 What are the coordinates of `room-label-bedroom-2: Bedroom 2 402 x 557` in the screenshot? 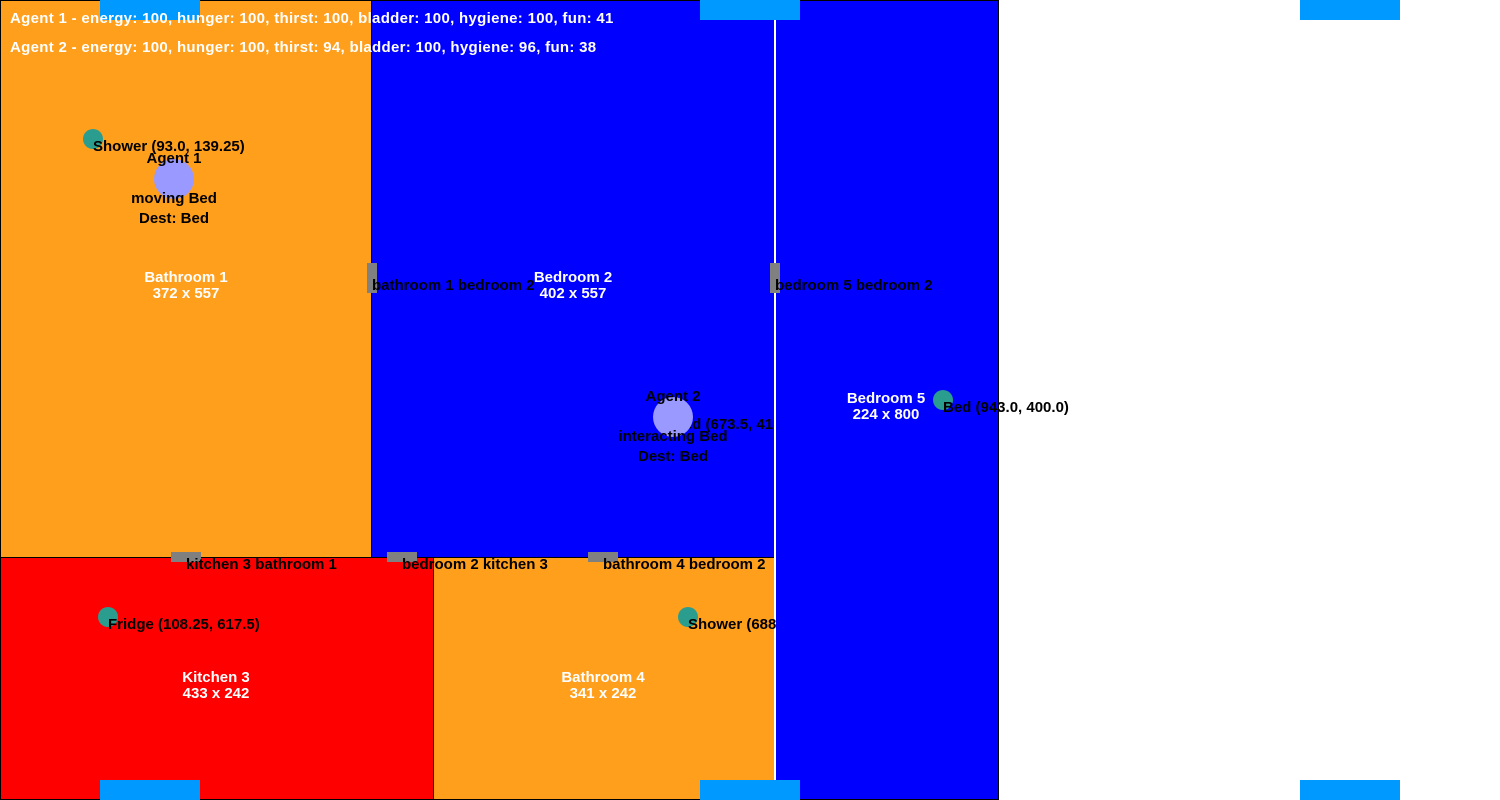 It's located at (573, 286).